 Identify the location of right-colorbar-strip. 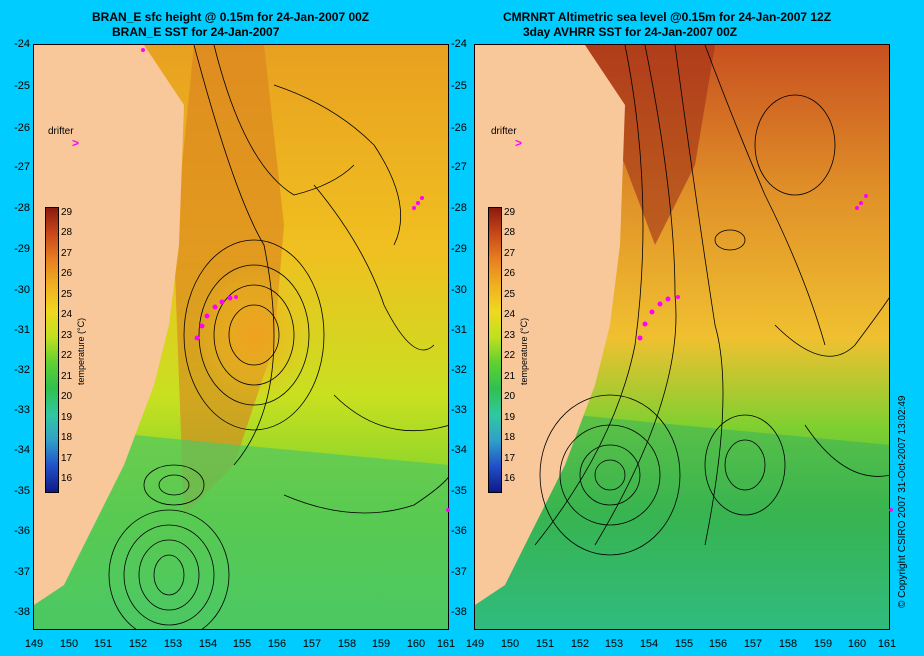
(495, 350).